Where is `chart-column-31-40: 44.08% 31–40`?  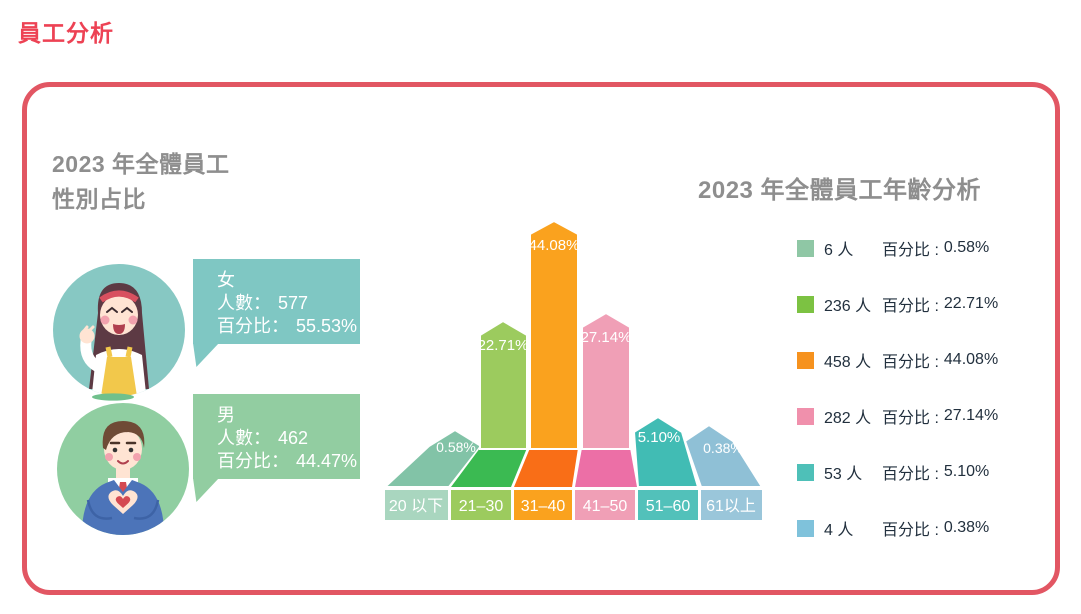 chart-column-31-40: 44.08% 31–40 is located at coordinates (547, 369).